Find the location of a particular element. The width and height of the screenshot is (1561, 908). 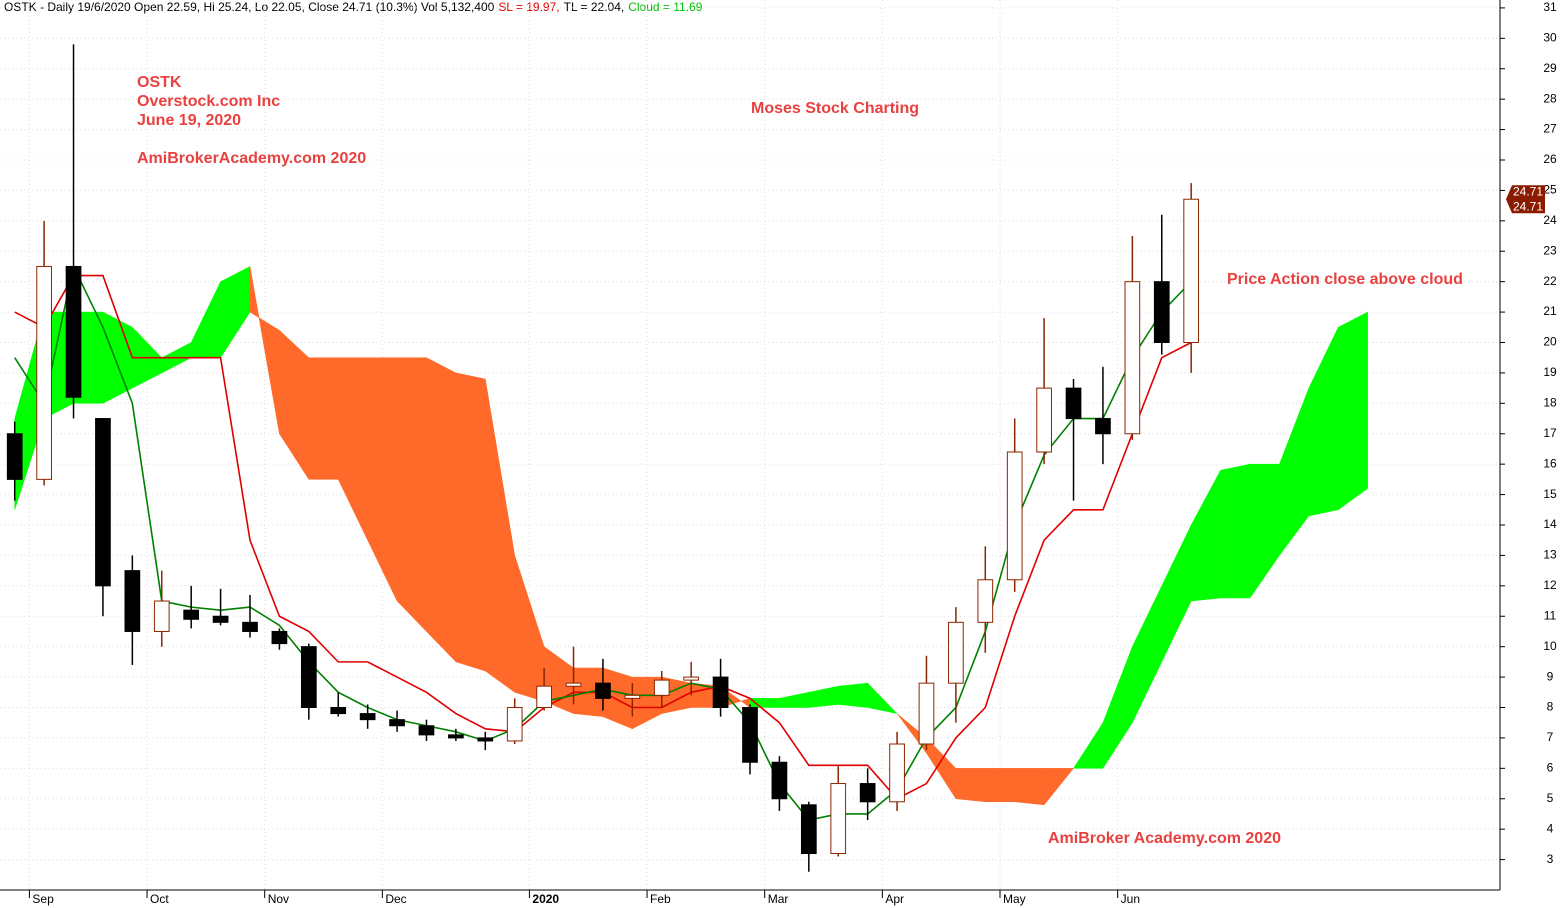

y-tick-label: 12 is located at coordinates (1550, 585).